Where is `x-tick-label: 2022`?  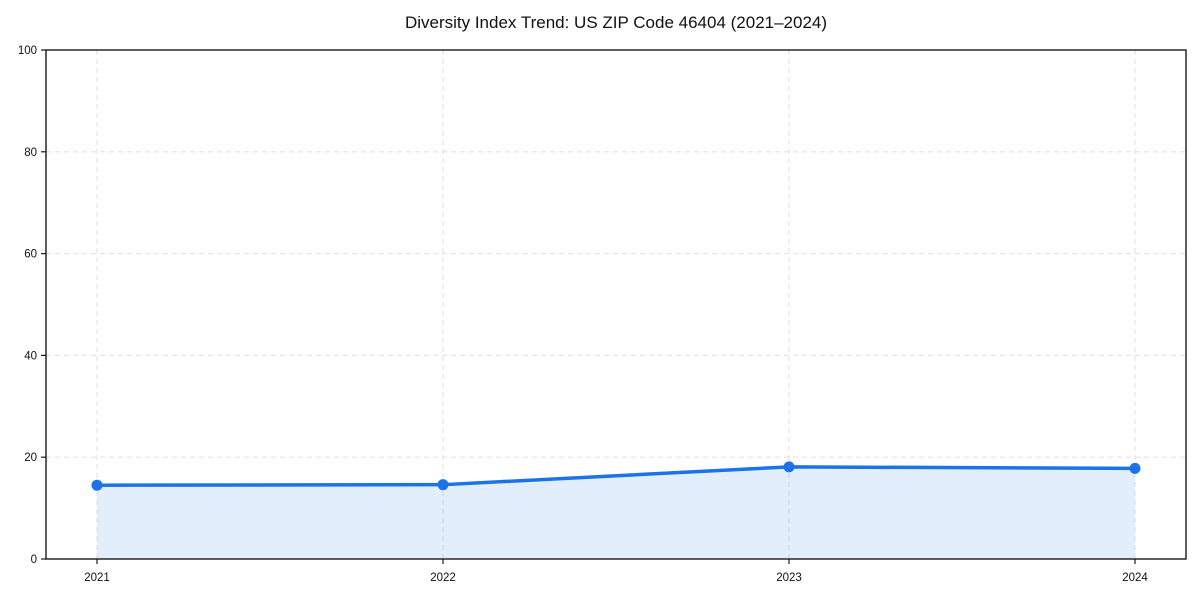
x-tick-label: 2022 is located at coordinates (443, 578).